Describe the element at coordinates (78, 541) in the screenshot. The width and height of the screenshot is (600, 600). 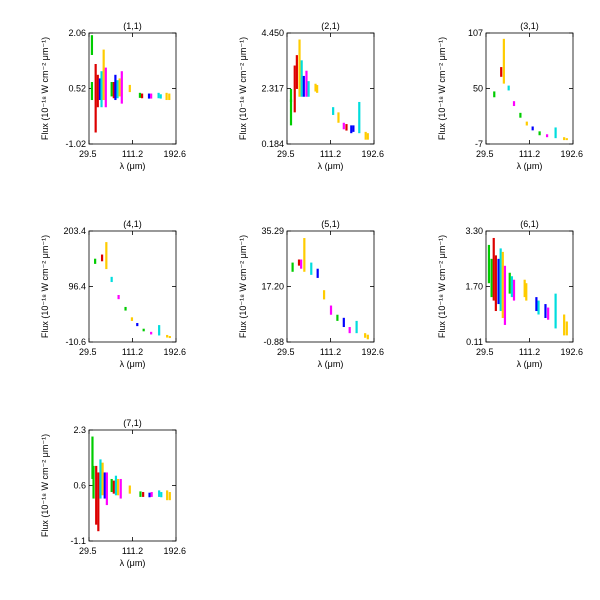
I see `y-tick-label: -1.1` at that location.